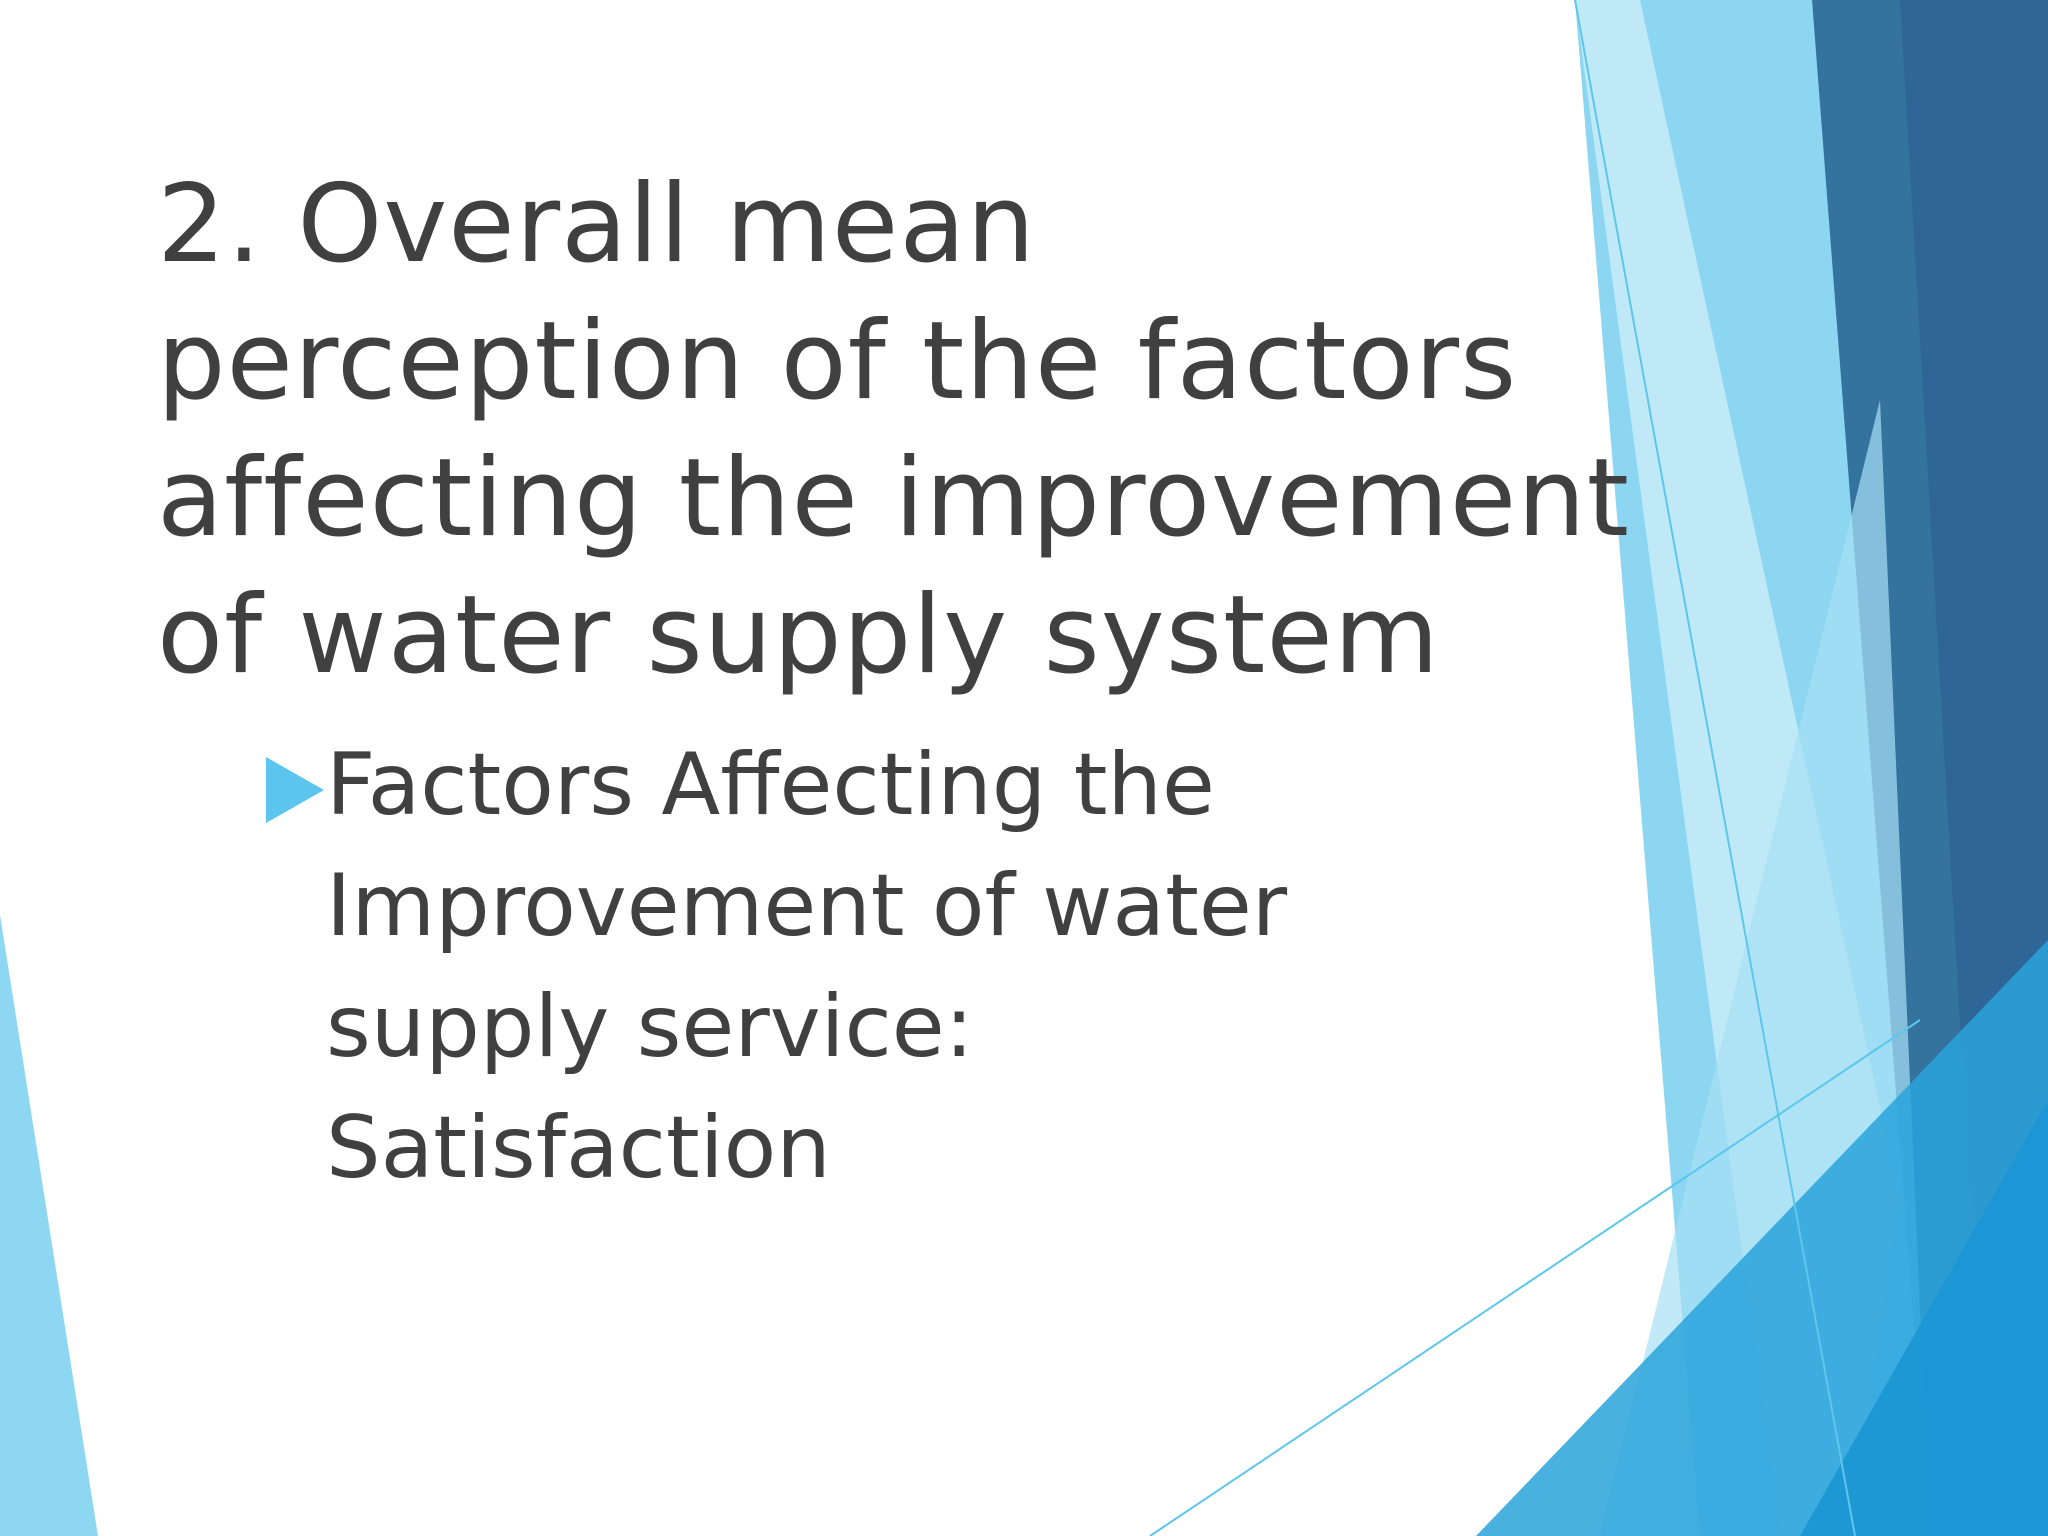  I want to click on title-line: of water supply system, so click(798, 635).